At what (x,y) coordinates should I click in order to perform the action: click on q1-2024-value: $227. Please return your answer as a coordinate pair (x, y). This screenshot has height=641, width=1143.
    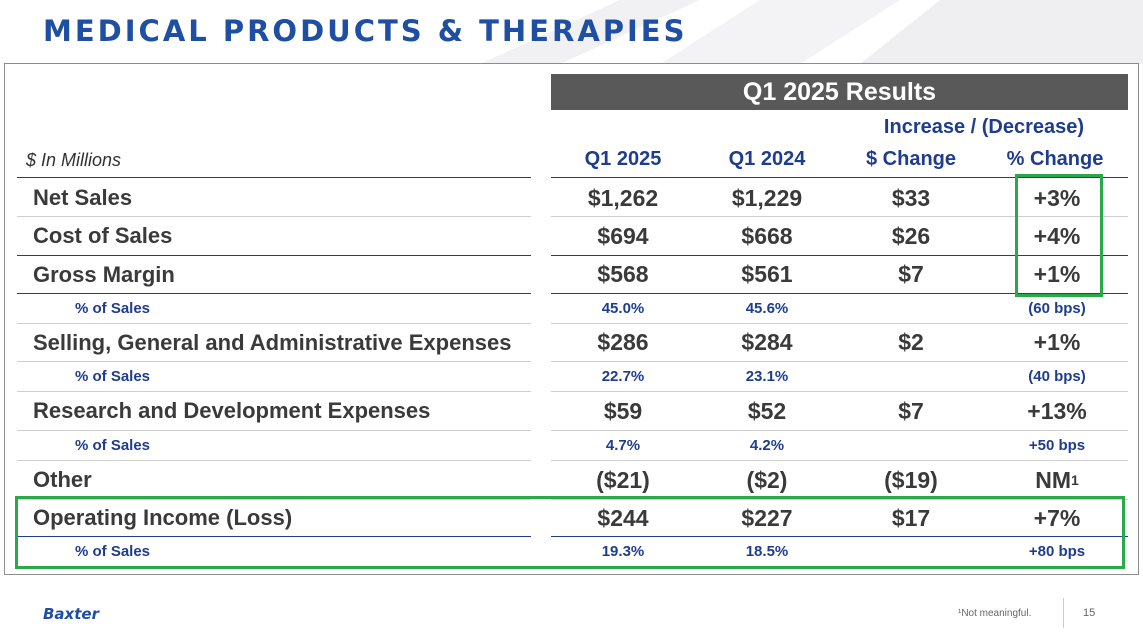
    Looking at the image, I should click on (767, 517).